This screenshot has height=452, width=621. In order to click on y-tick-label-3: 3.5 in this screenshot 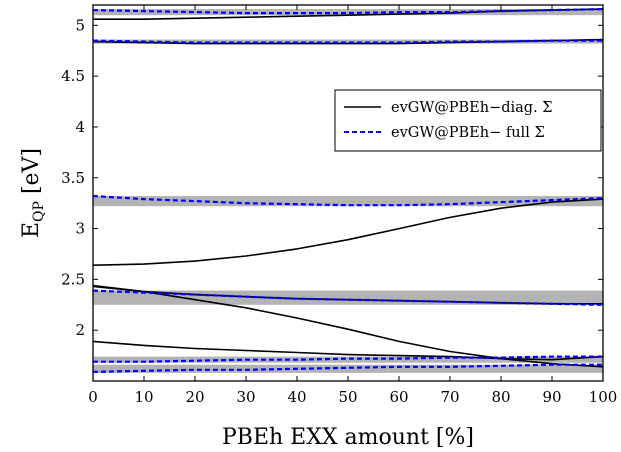, I will do `click(73, 178)`.